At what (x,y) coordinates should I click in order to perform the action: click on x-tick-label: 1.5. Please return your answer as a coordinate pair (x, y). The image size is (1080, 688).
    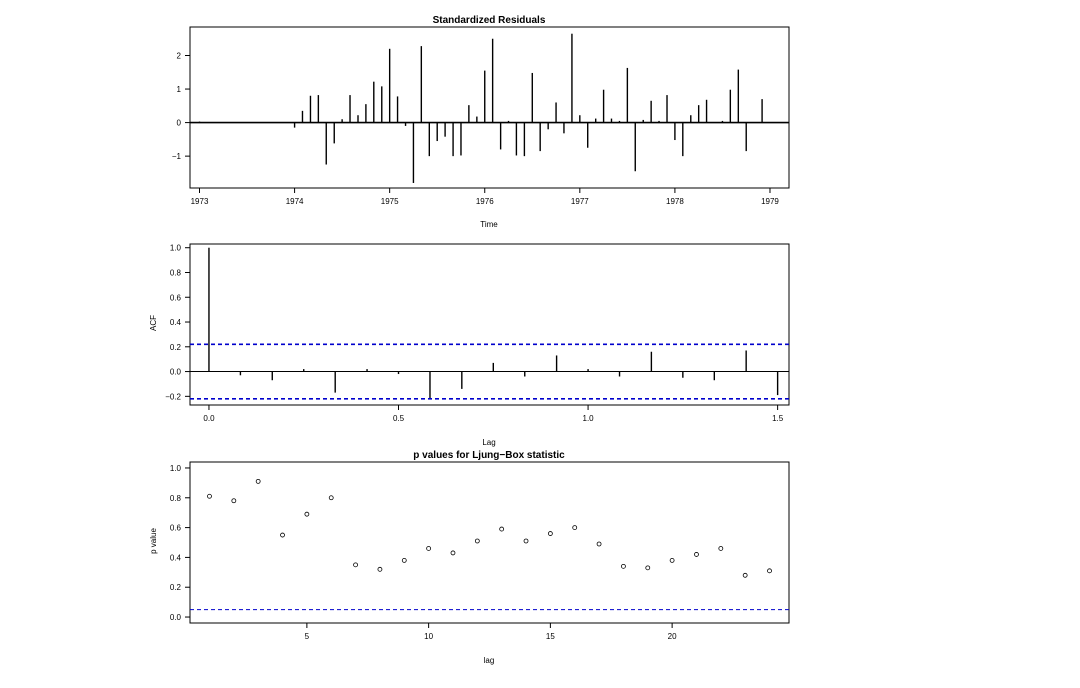
    Looking at the image, I should click on (778, 418).